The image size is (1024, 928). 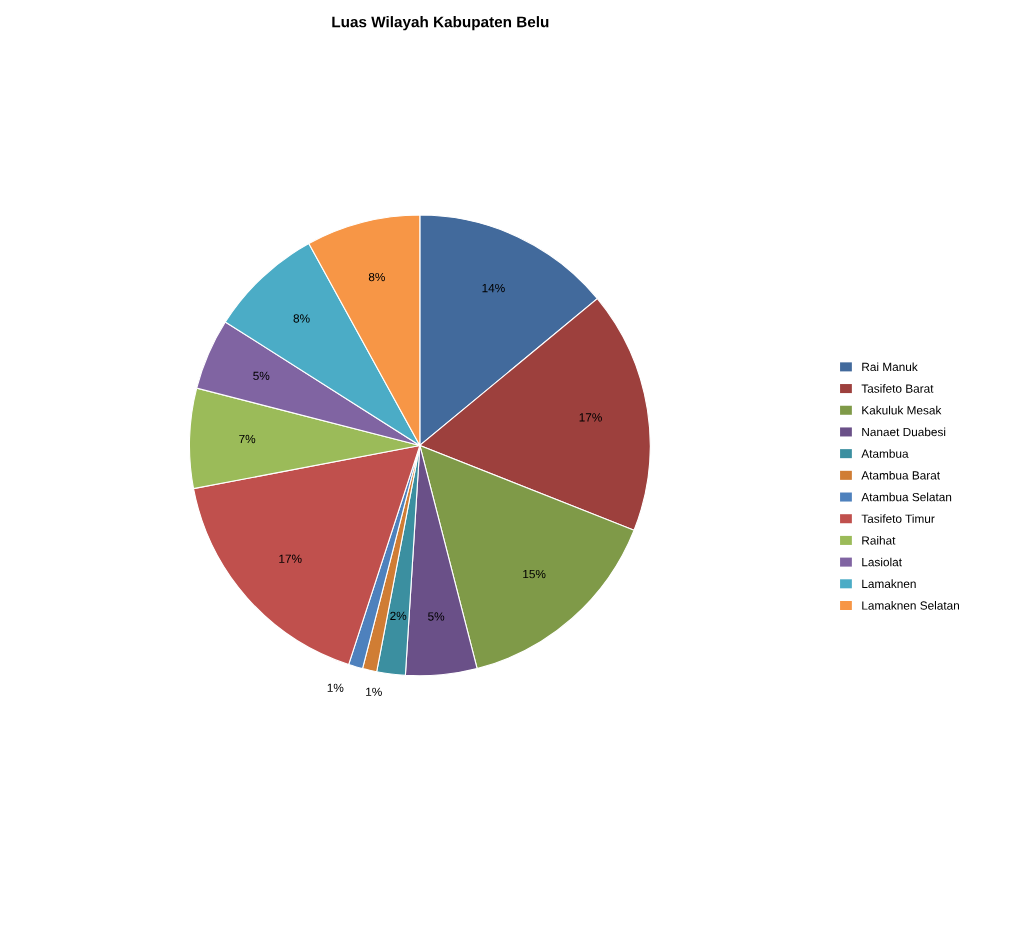 I want to click on legend-label: Kakuluk Mesak, so click(x=902, y=410).